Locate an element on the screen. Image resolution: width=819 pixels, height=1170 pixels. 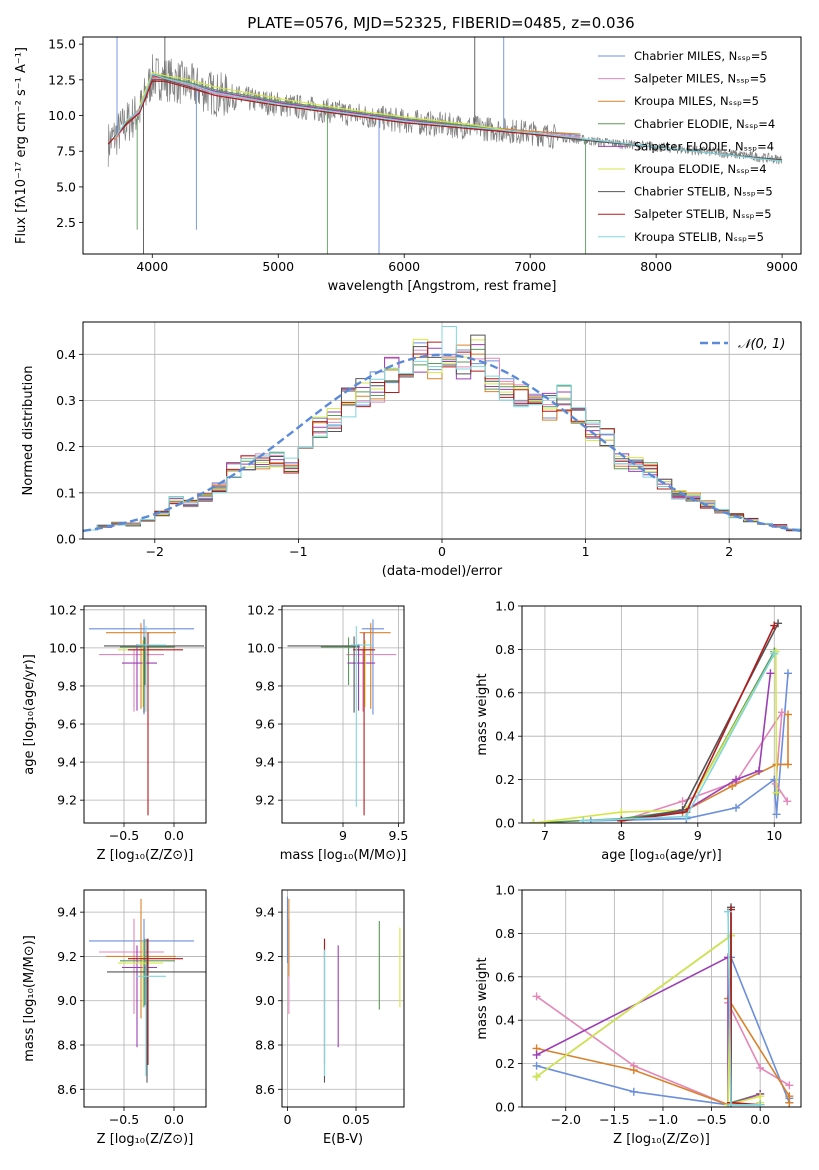
y-axis-label: mass [log₁₀(M/M⊙)] is located at coordinates (29, 998).